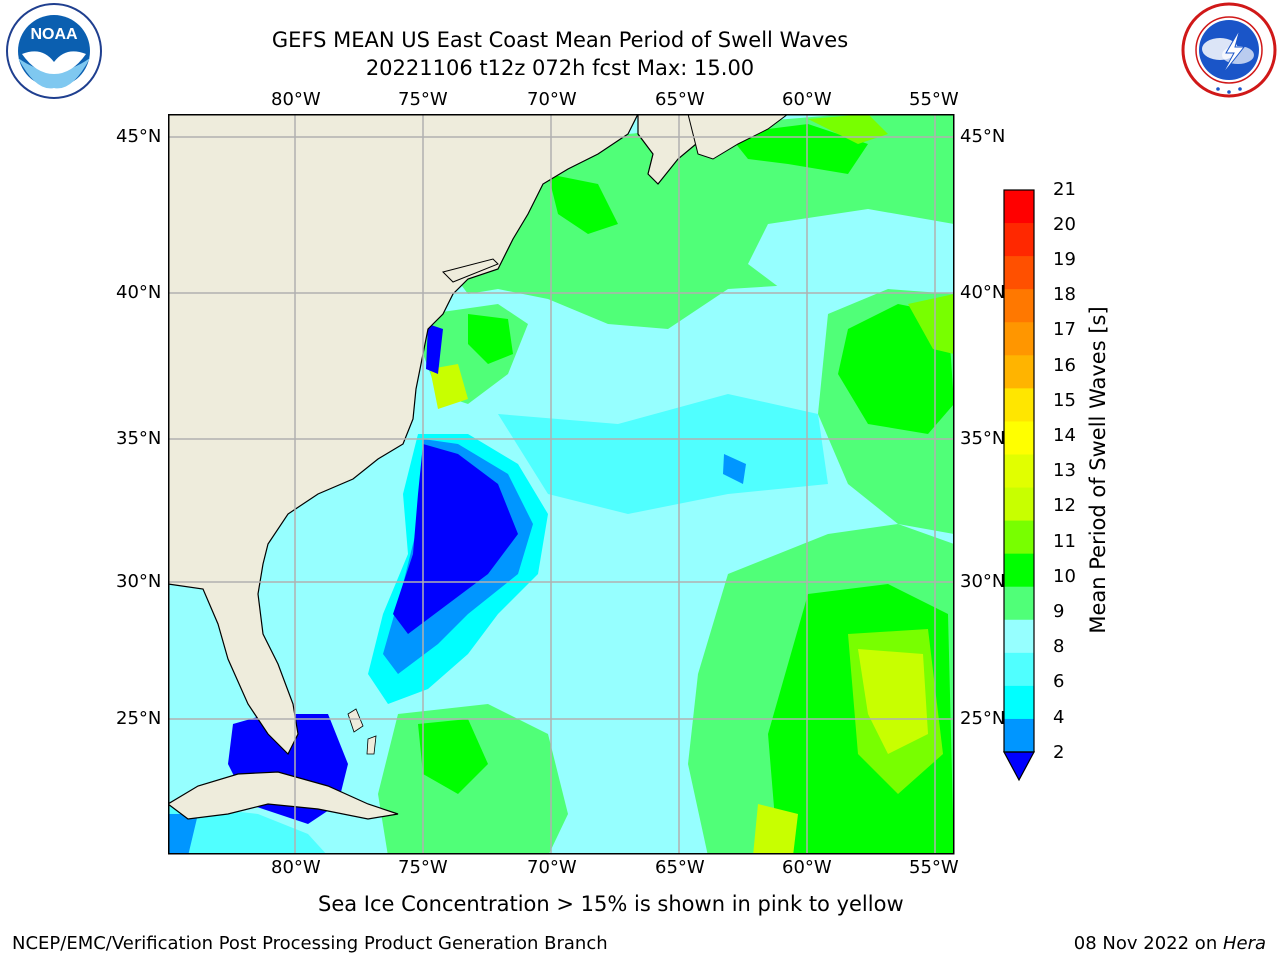 Image resolution: width=1280 pixels, height=960 pixels. Describe the element at coordinates (1064, 294) in the screenshot. I see `colorbar-tick-label: 18` at that location.